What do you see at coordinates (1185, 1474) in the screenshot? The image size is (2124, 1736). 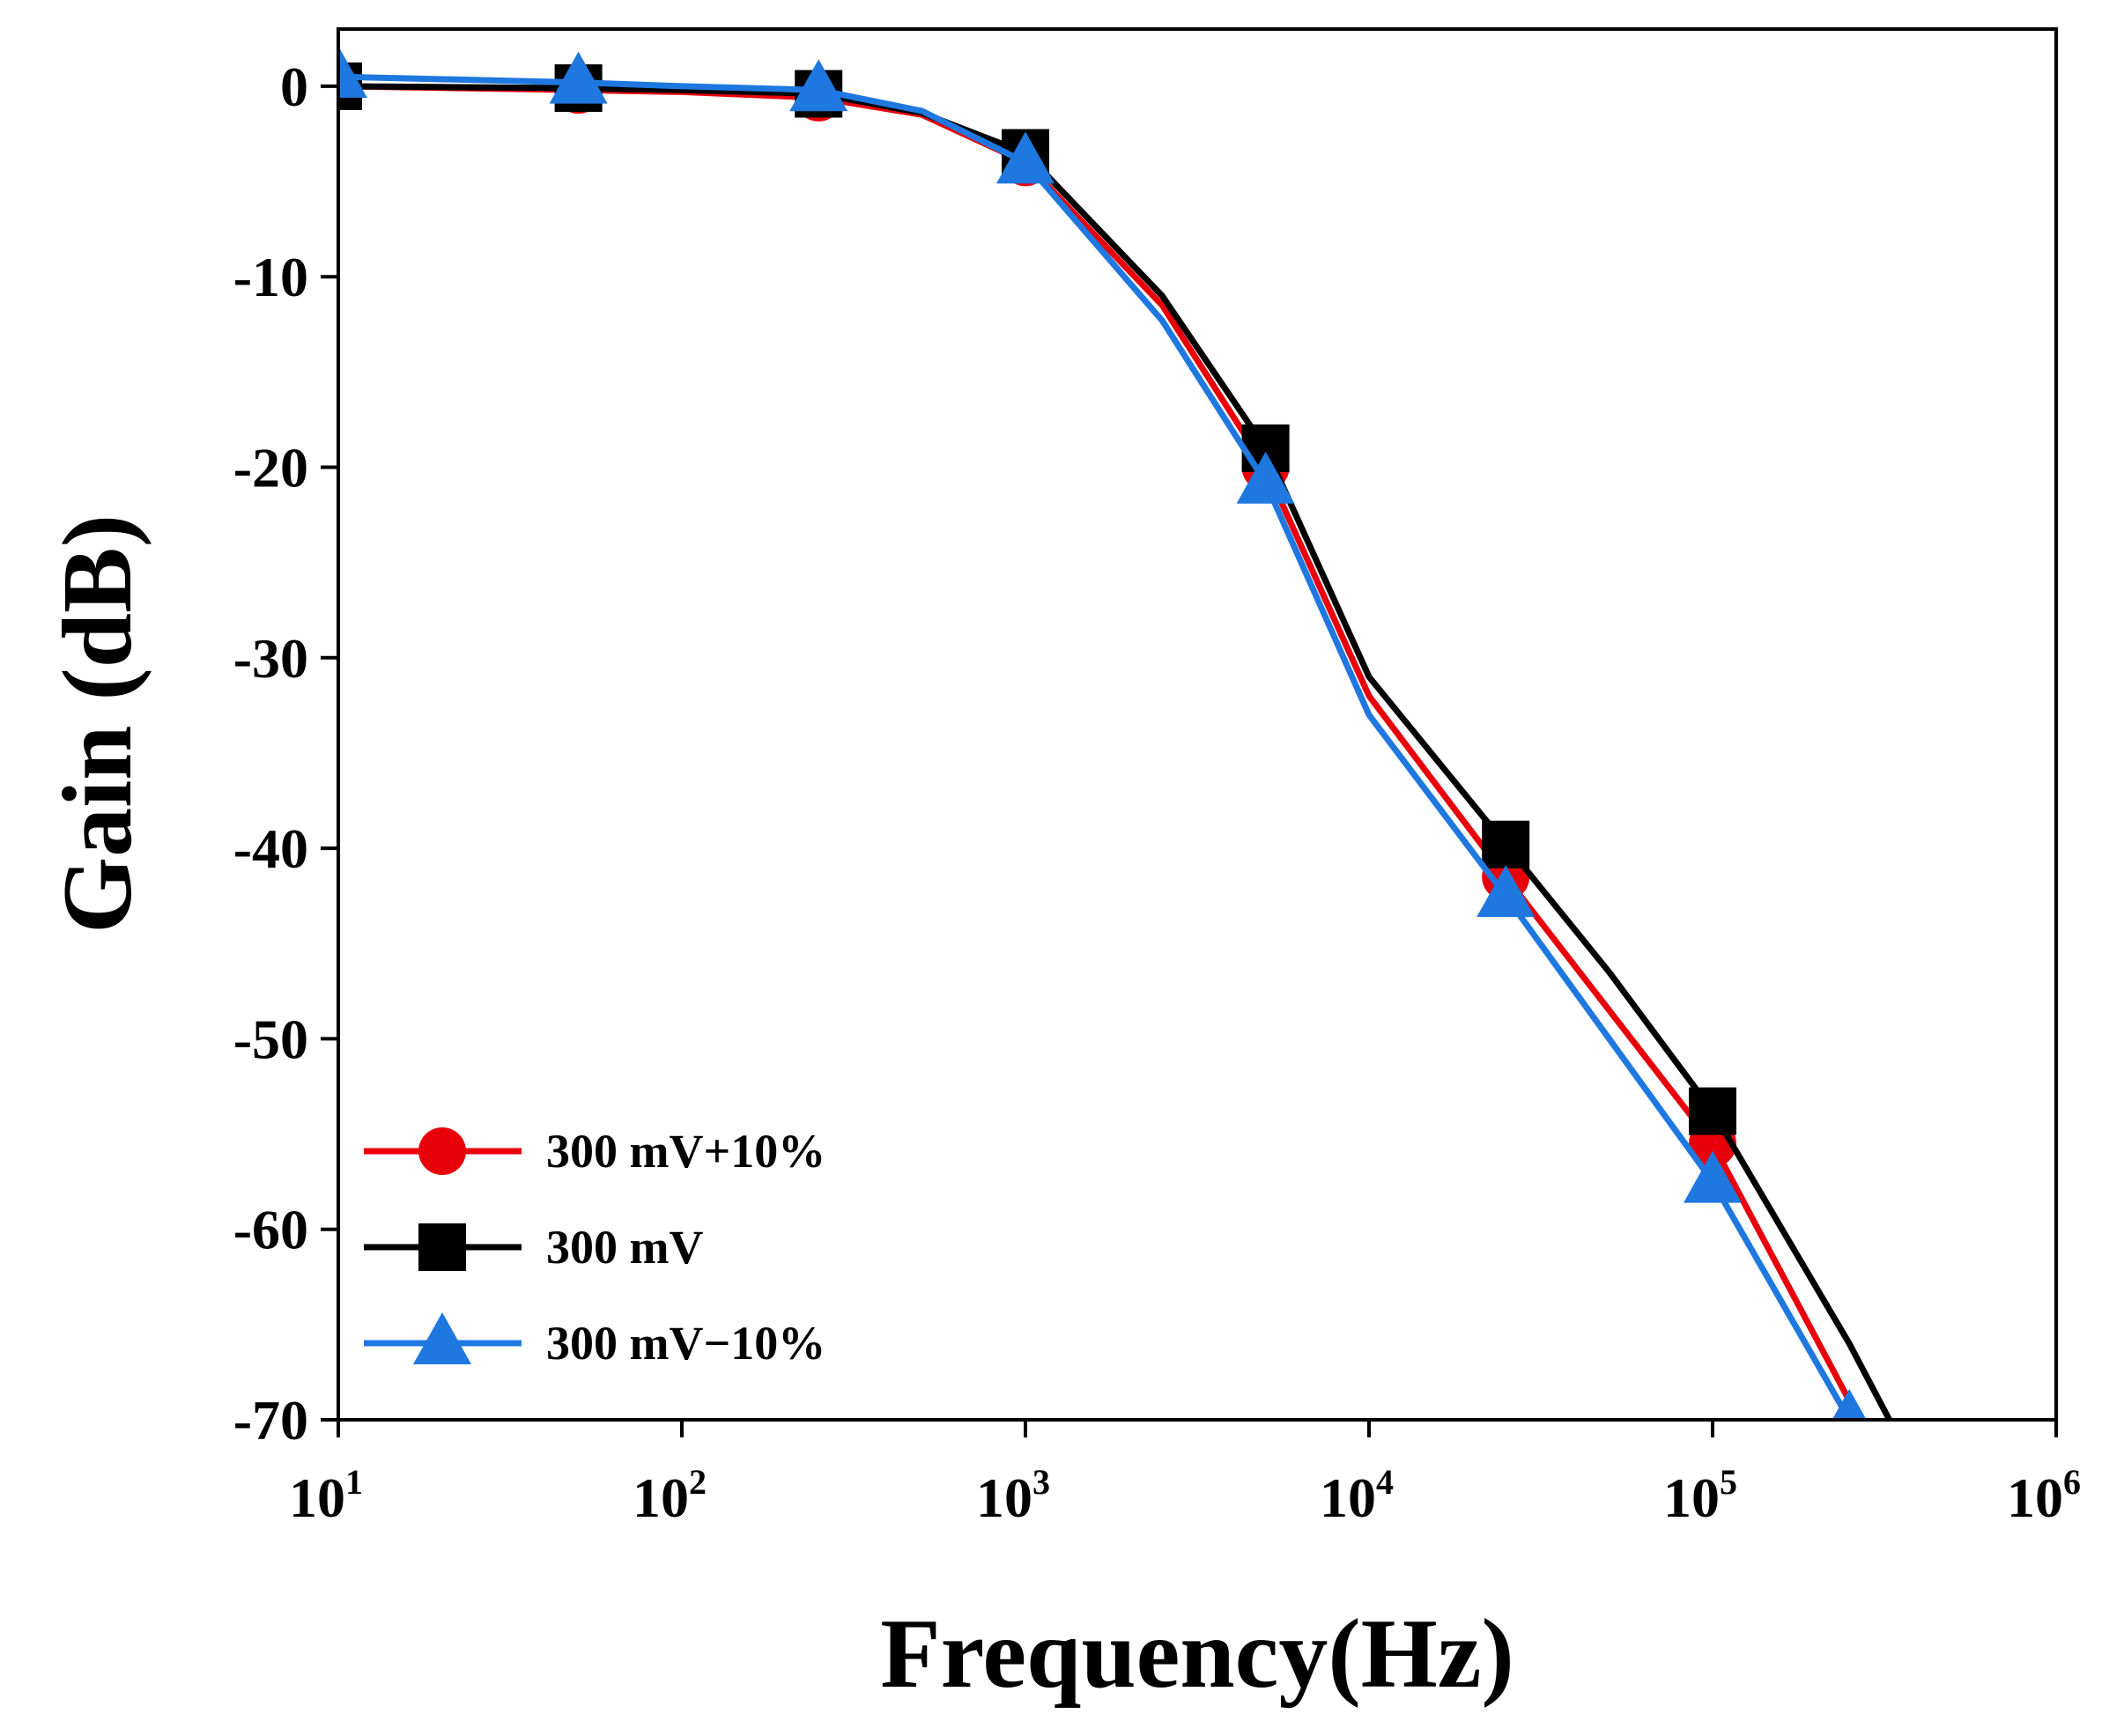 I see `x-axis: 10¹ 10² 10³ 10⁴ 10⁵ 10⁶` at bounding box center [1185, 1474].